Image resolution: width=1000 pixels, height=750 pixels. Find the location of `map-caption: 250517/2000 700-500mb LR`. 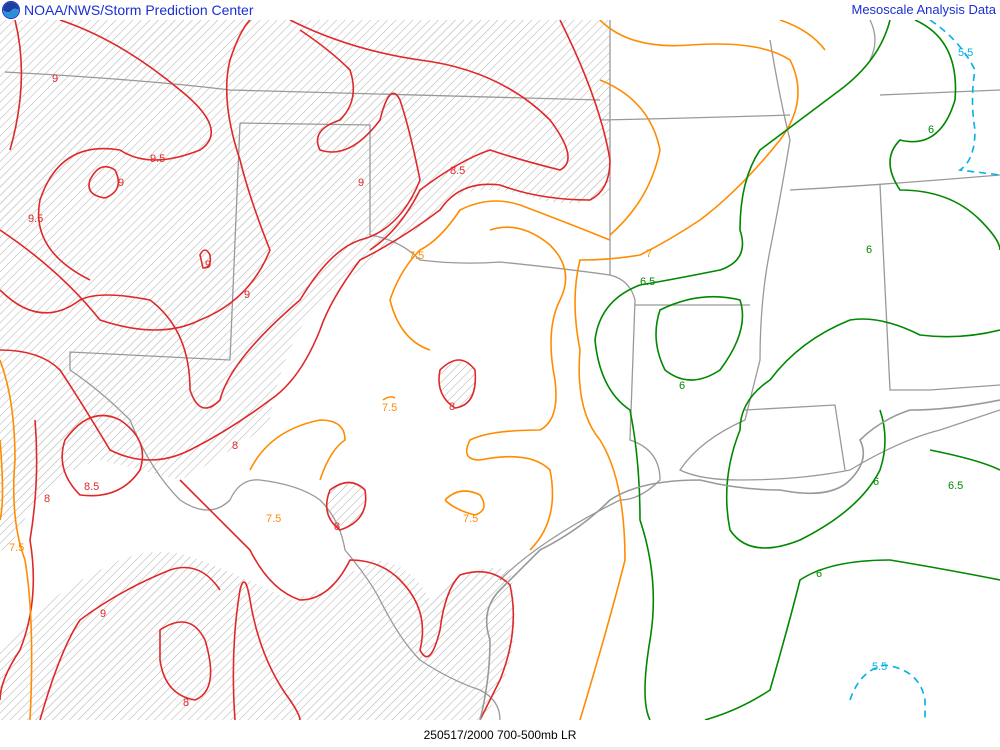

map-caption: 250517/2000 700-500mb LR is located at coordinates (500, 736).